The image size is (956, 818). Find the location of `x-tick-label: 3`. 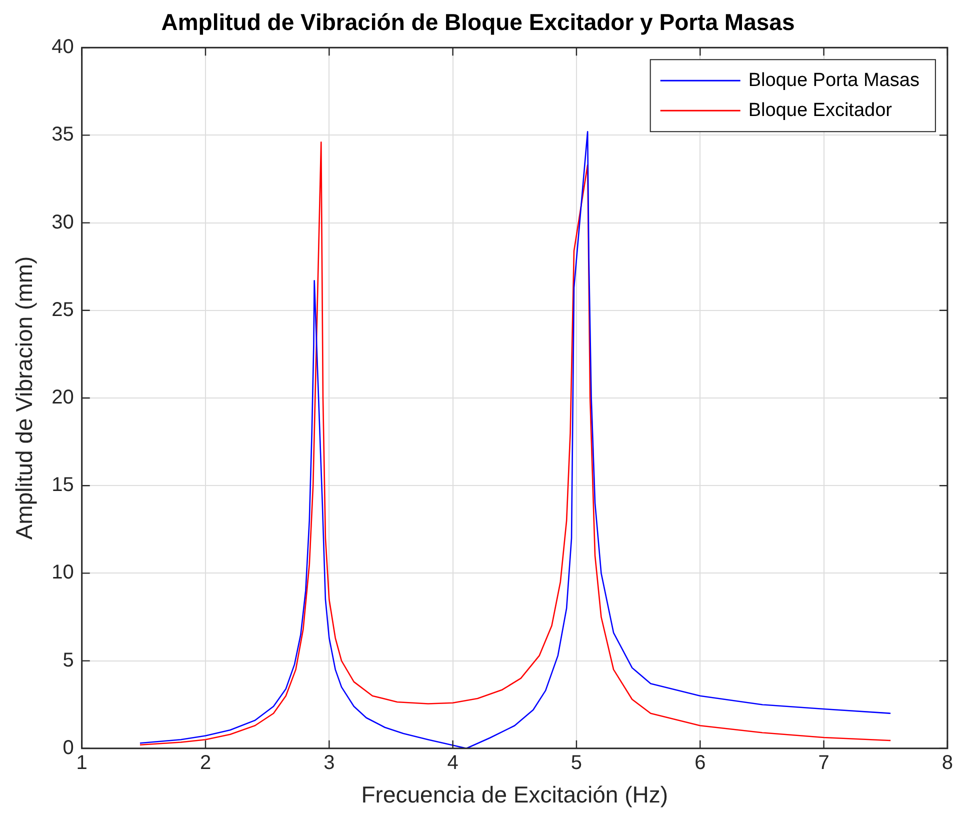

x-tick-label: 3 is located at coordinates (329, 763).